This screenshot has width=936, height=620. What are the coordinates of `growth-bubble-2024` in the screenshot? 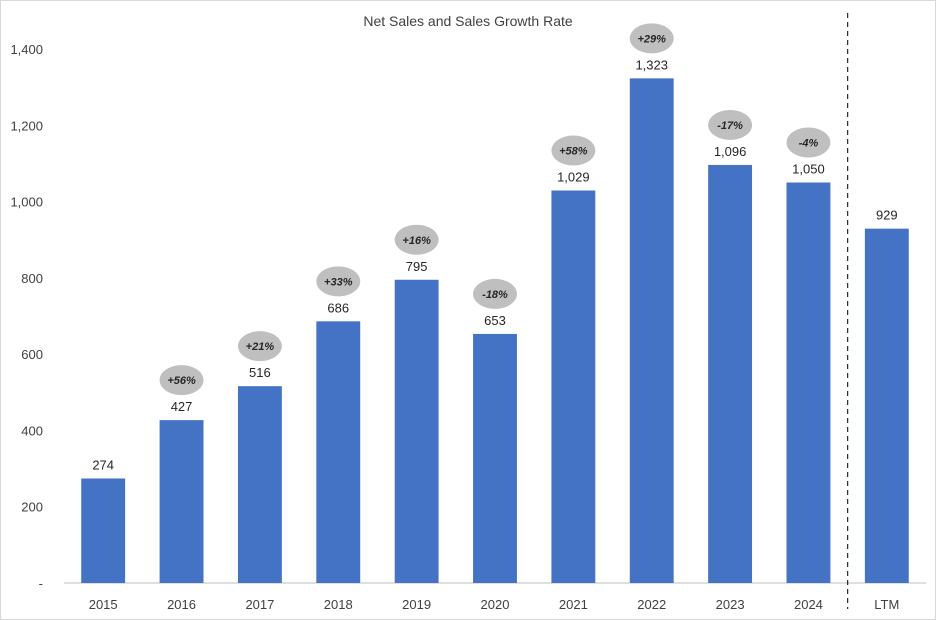 It's located at (808, 142).